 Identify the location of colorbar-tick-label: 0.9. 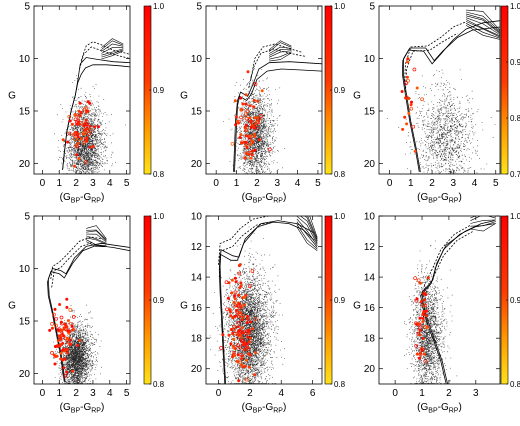
(515, 300).